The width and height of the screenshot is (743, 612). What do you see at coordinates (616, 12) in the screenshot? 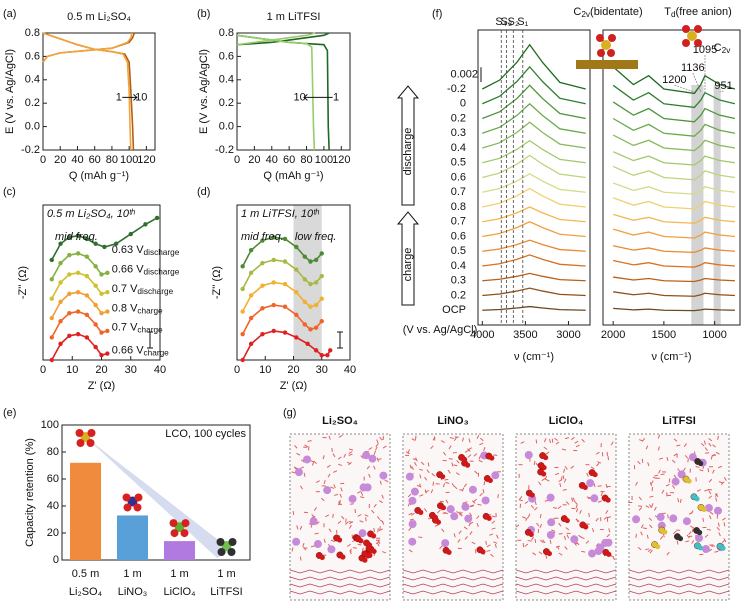
I see `text-part: (bidentate)` at bounding box center [616, 12].